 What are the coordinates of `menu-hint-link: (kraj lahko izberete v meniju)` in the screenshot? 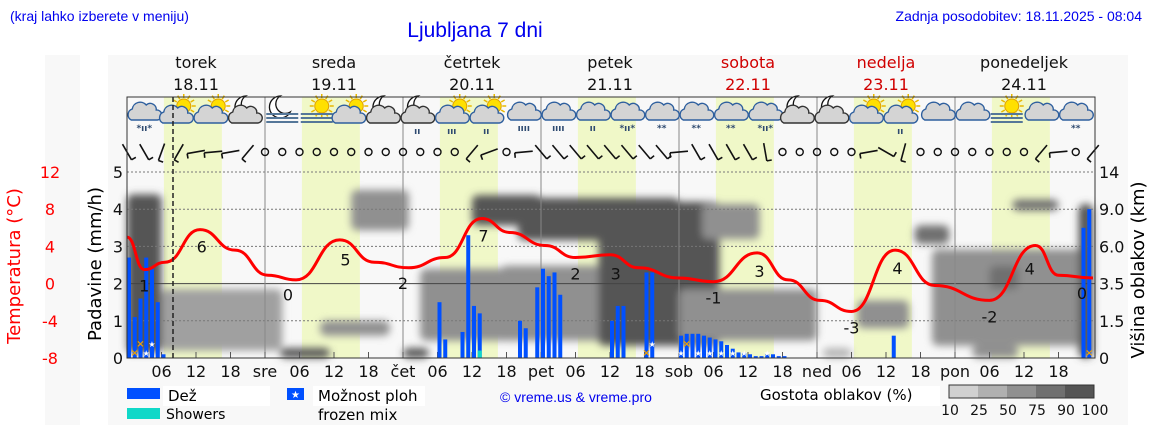 It's located at (99, 16).